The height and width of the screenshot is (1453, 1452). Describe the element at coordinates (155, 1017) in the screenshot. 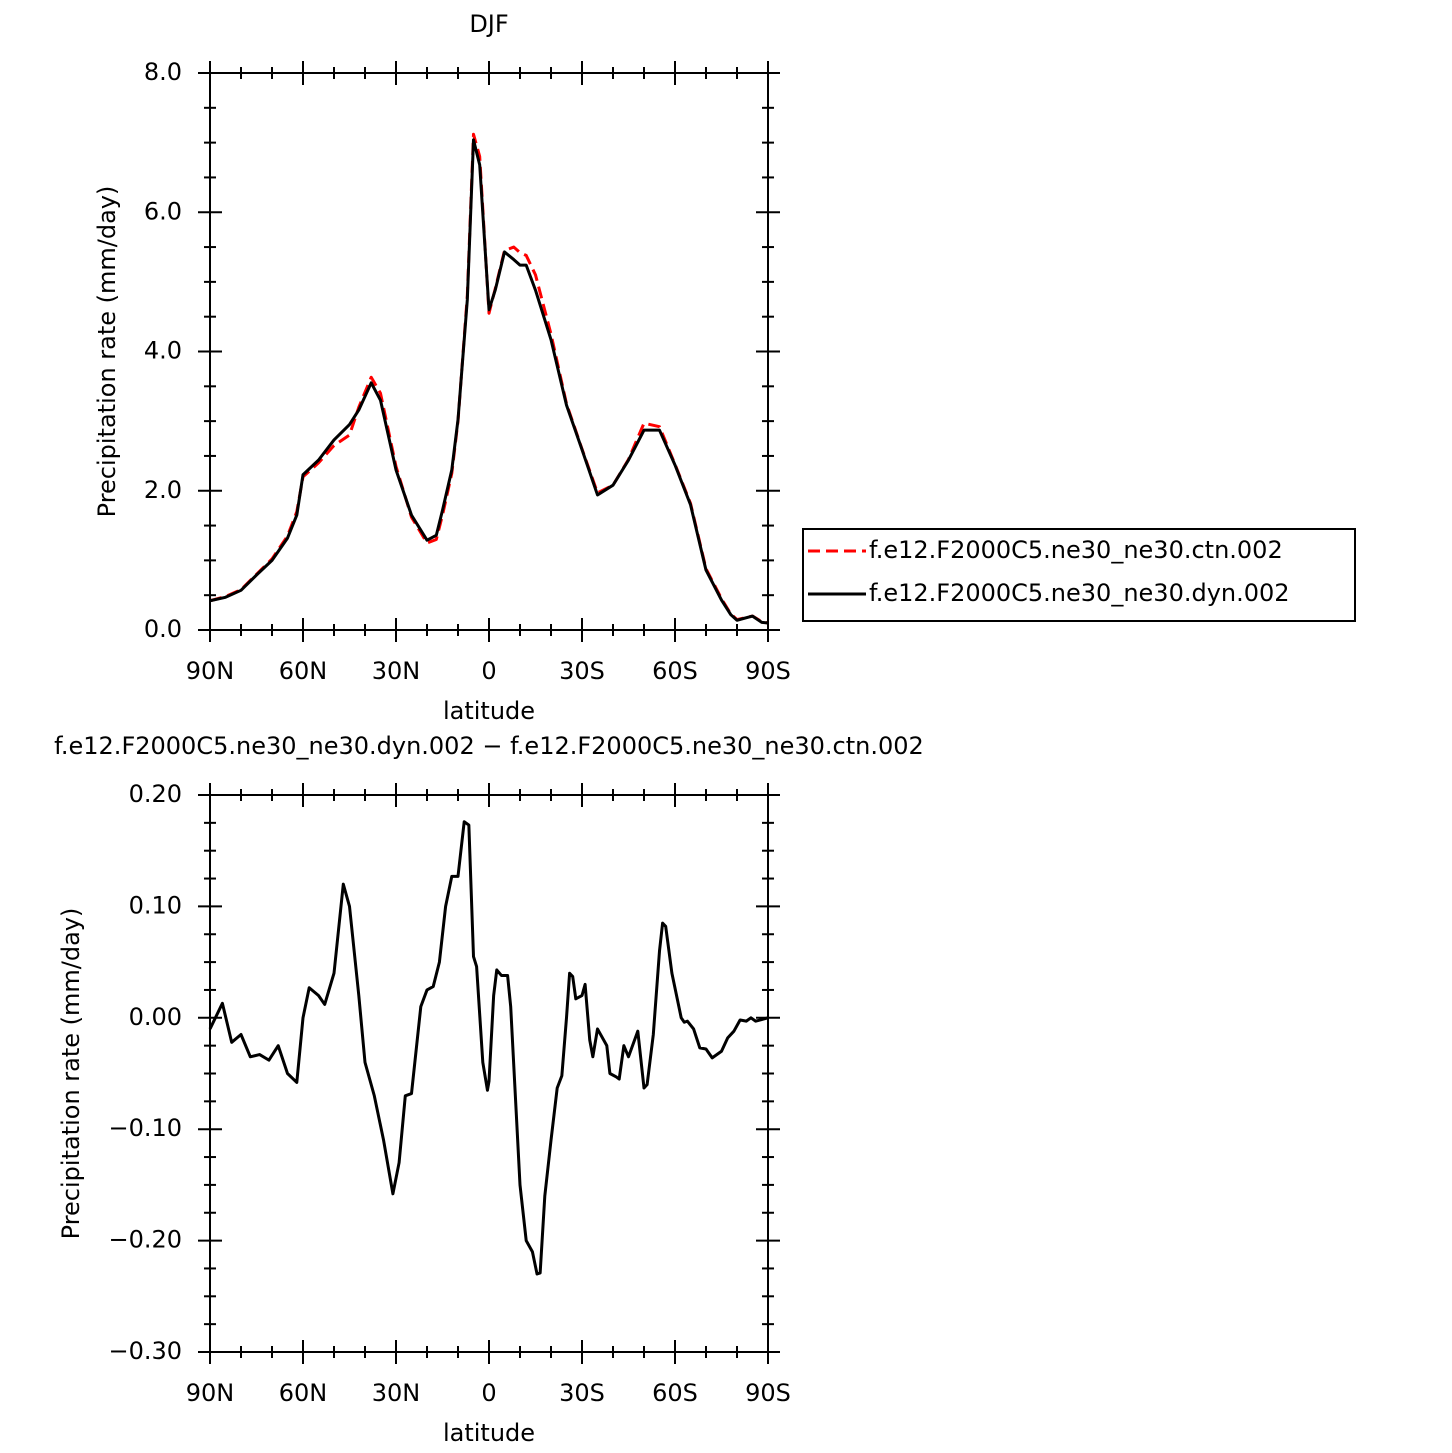

I see `y-tick-label: 0.00` at that location.